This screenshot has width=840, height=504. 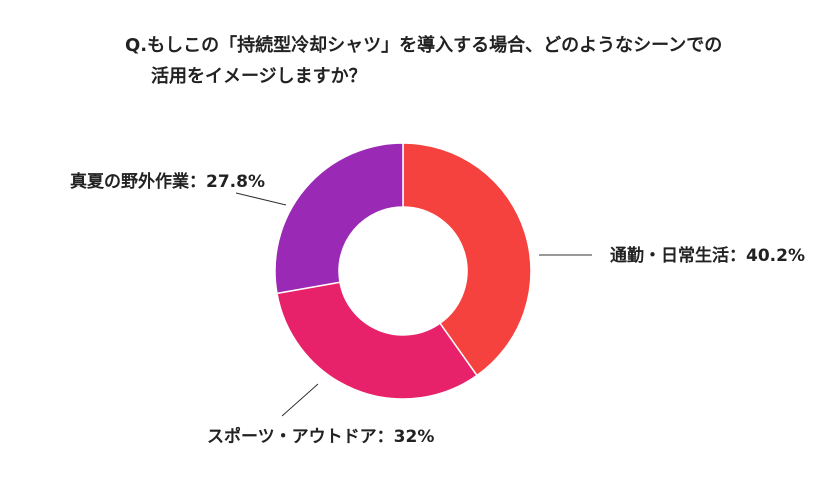 I want to click on slice-label-3: 真夏の野外作業：27.8%, so click(x=167, y=181).